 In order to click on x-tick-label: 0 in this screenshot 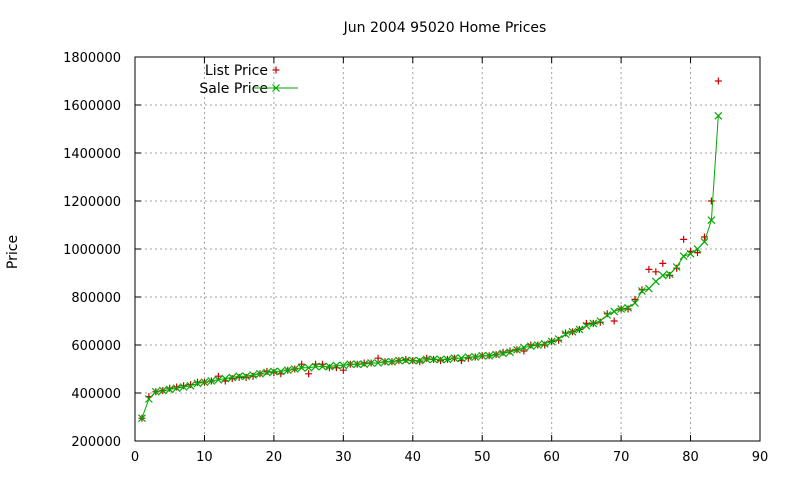, I will do `click(135, 457)`.